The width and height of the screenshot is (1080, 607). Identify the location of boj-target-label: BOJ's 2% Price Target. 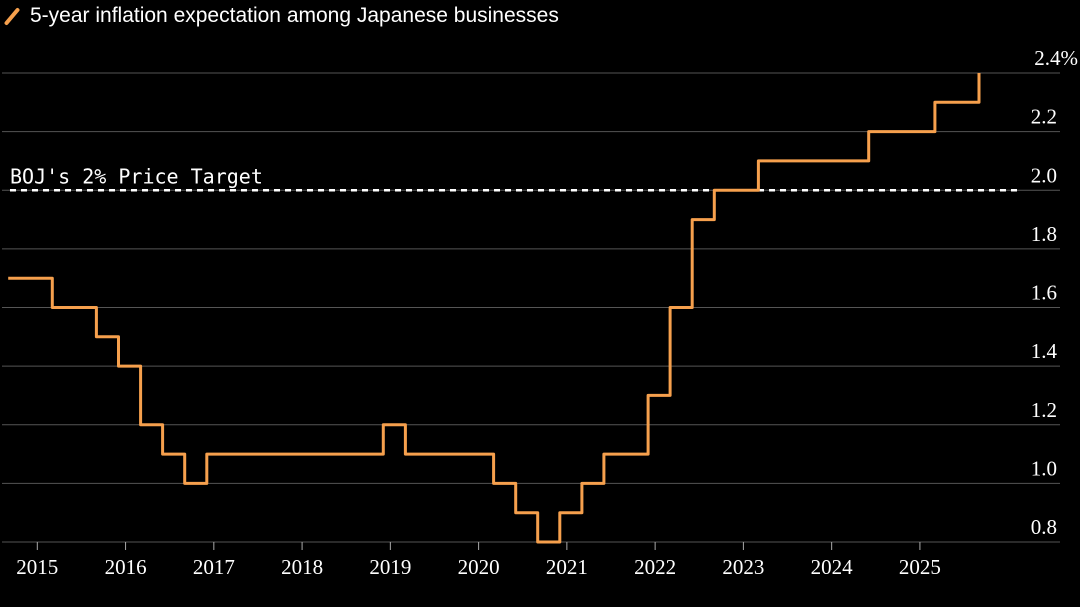
(136, 176).